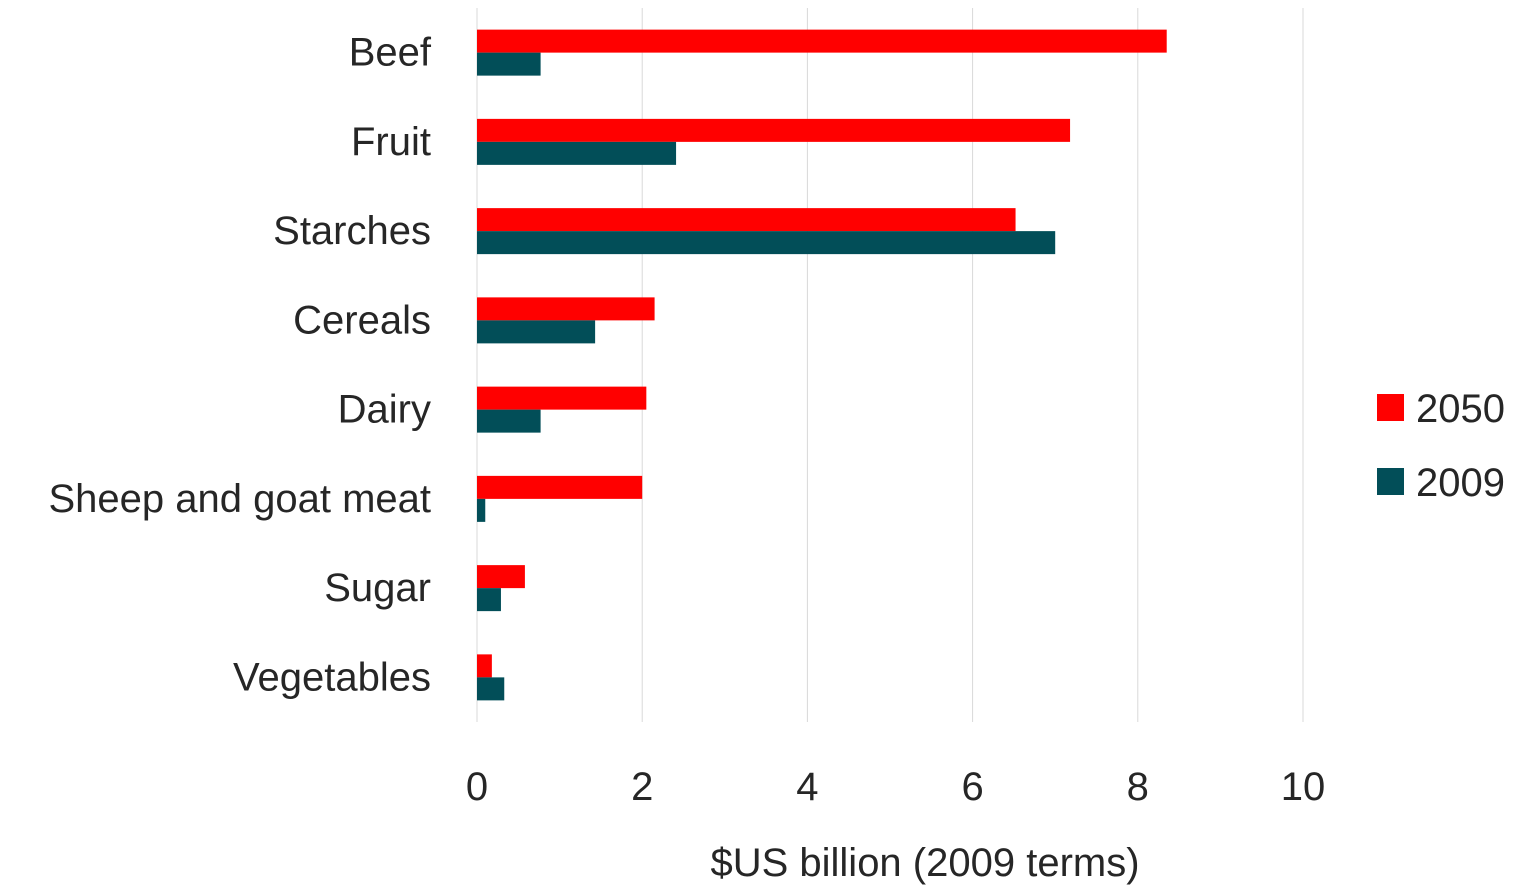 The height and width of the screenshot is (894, 1519). I want to click on bar-2050-vegetables, so click(484, 666).